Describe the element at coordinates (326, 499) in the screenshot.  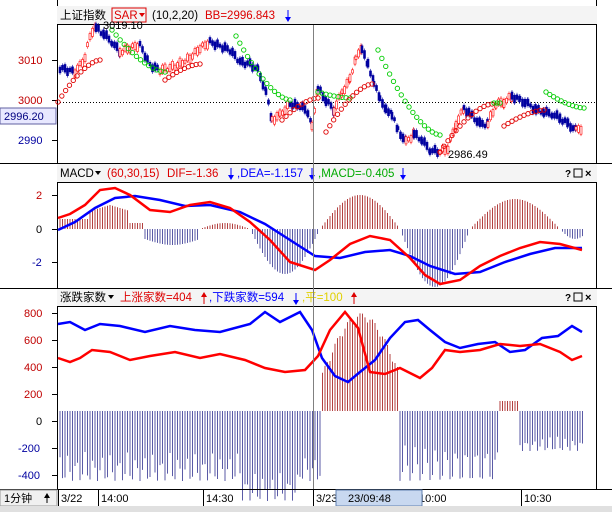
I see `time-label: 3/23` at that location.